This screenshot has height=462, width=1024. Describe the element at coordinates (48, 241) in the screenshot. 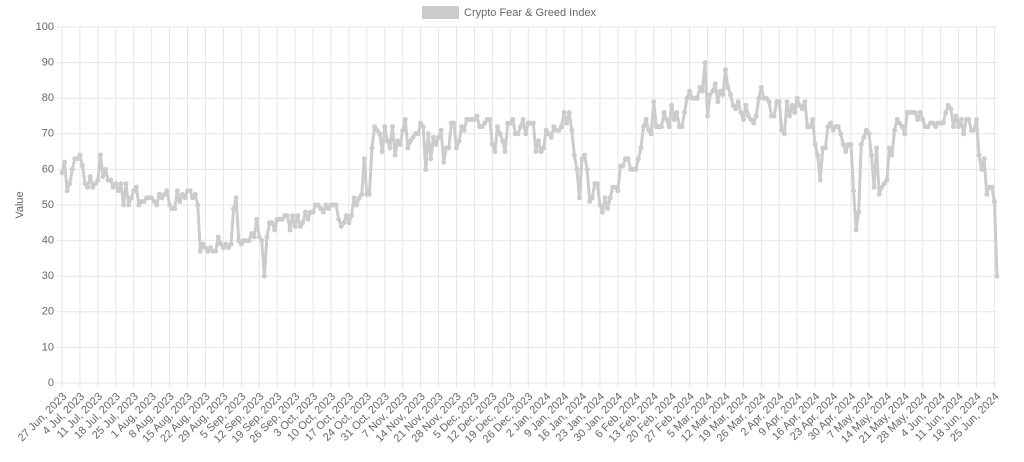

I see `y-tick-label: 40` at that location.